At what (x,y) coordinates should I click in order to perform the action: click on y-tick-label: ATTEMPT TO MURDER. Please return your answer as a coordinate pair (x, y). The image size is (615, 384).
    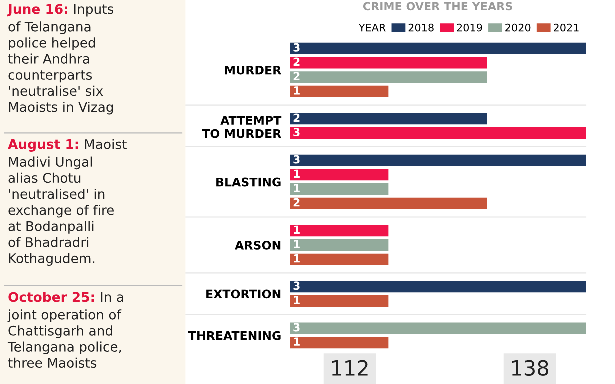
    Looking at the image, I should click on (242, 127).